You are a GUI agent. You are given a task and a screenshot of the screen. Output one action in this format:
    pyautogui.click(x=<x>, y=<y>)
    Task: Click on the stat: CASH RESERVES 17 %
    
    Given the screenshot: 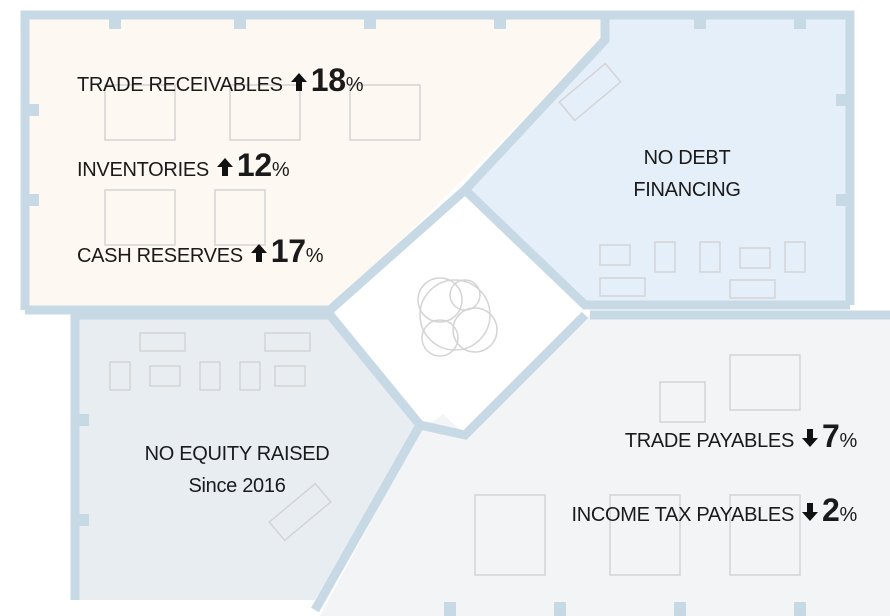 What is the action you would take?
    pyautogui.click(x=200, y=251)
    